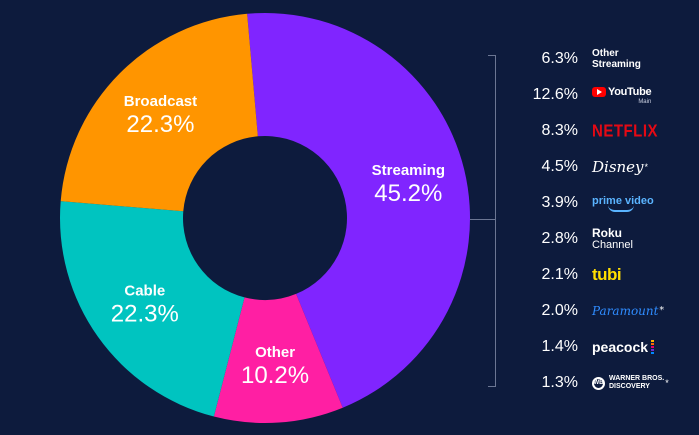 This screenshot has height=435, width=699. What do you see at coordinates (612, 245) in the screenshot?
I see `brand-line: Channel` at bounding box center [612, 245].